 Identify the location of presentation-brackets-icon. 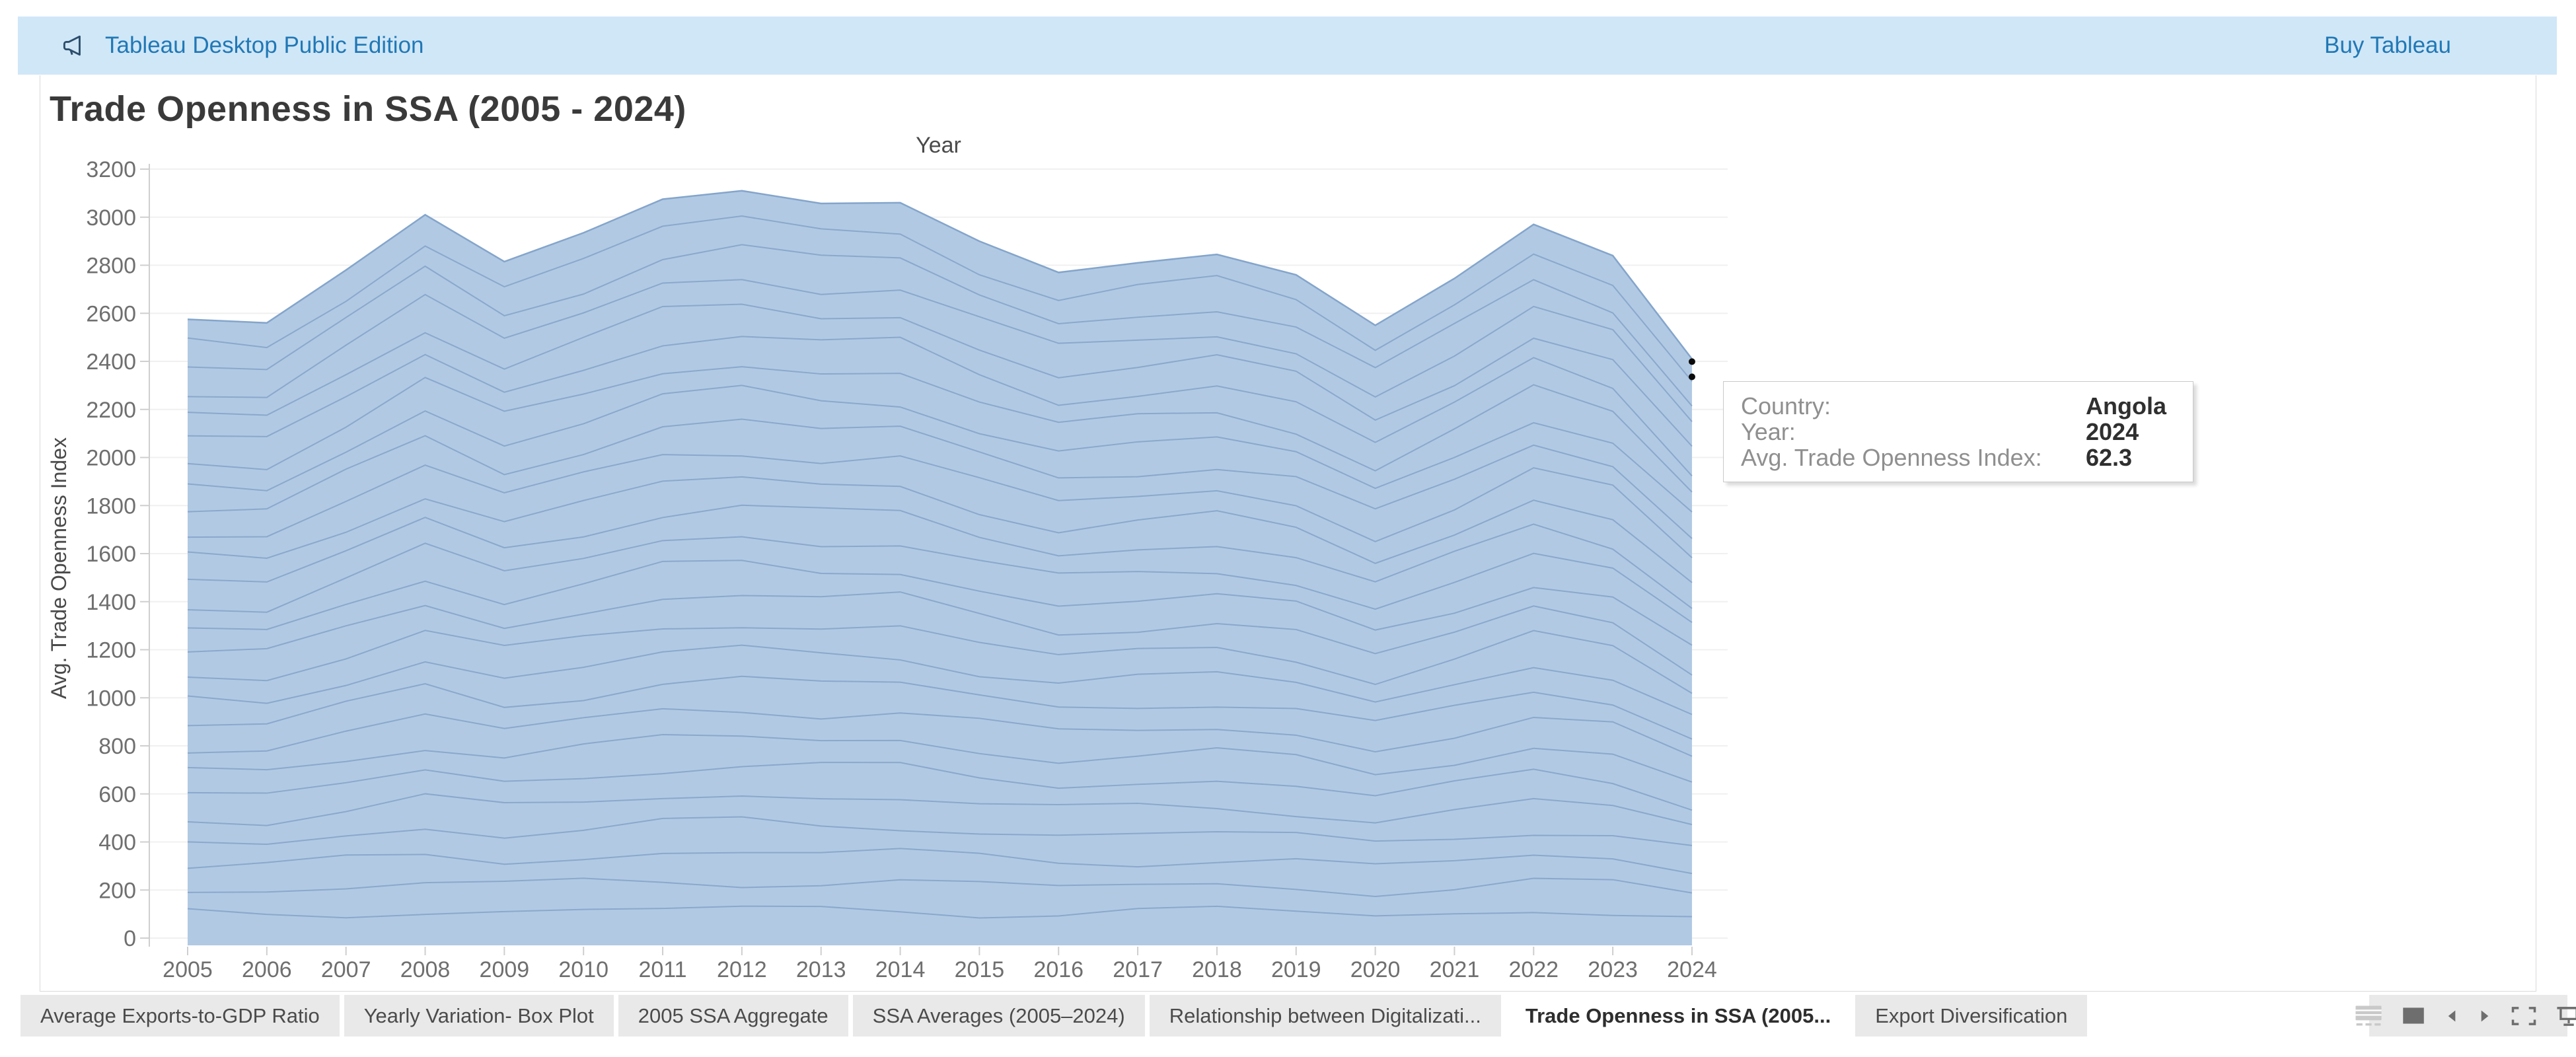
(2523, 1016).